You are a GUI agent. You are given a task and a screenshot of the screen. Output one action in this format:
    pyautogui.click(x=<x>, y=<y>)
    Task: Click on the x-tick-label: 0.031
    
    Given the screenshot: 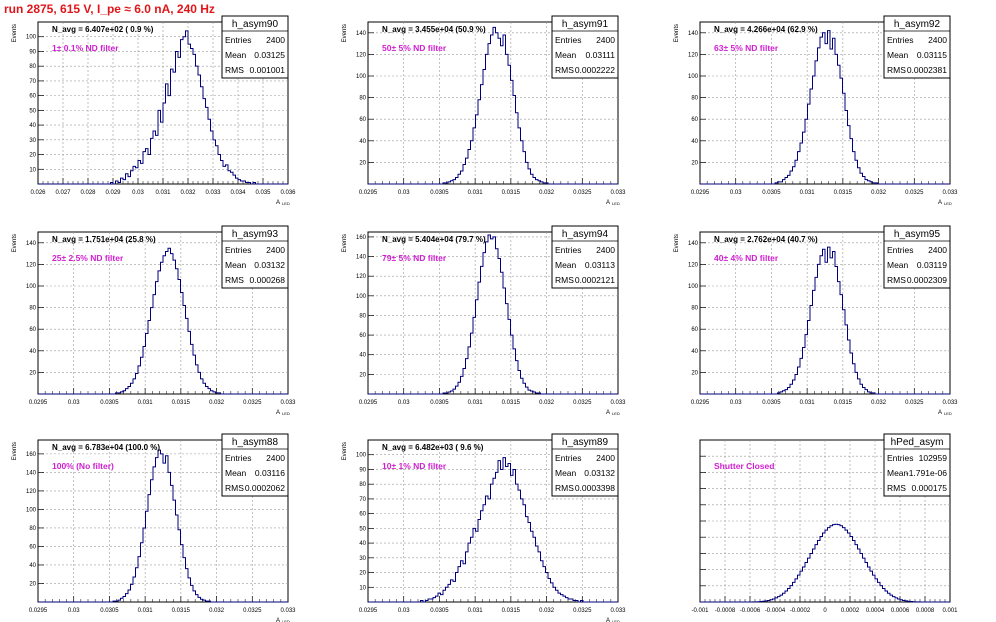 What is the action you would take?
    pyautogui.click(x=476, y=611)
    